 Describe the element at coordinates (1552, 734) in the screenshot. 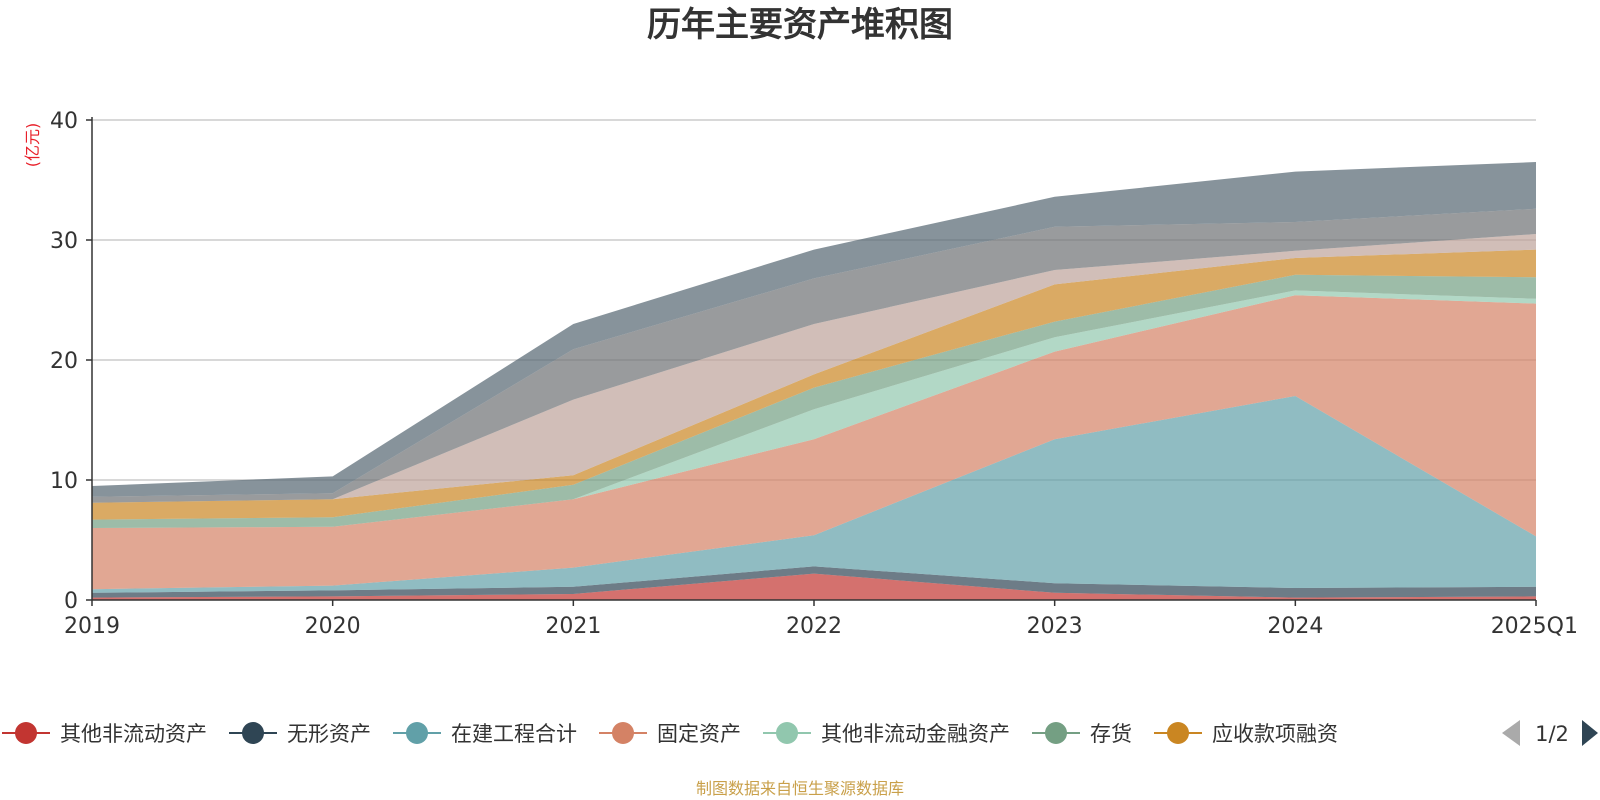

I see `legend-page-indicator: 1/2` at that location.